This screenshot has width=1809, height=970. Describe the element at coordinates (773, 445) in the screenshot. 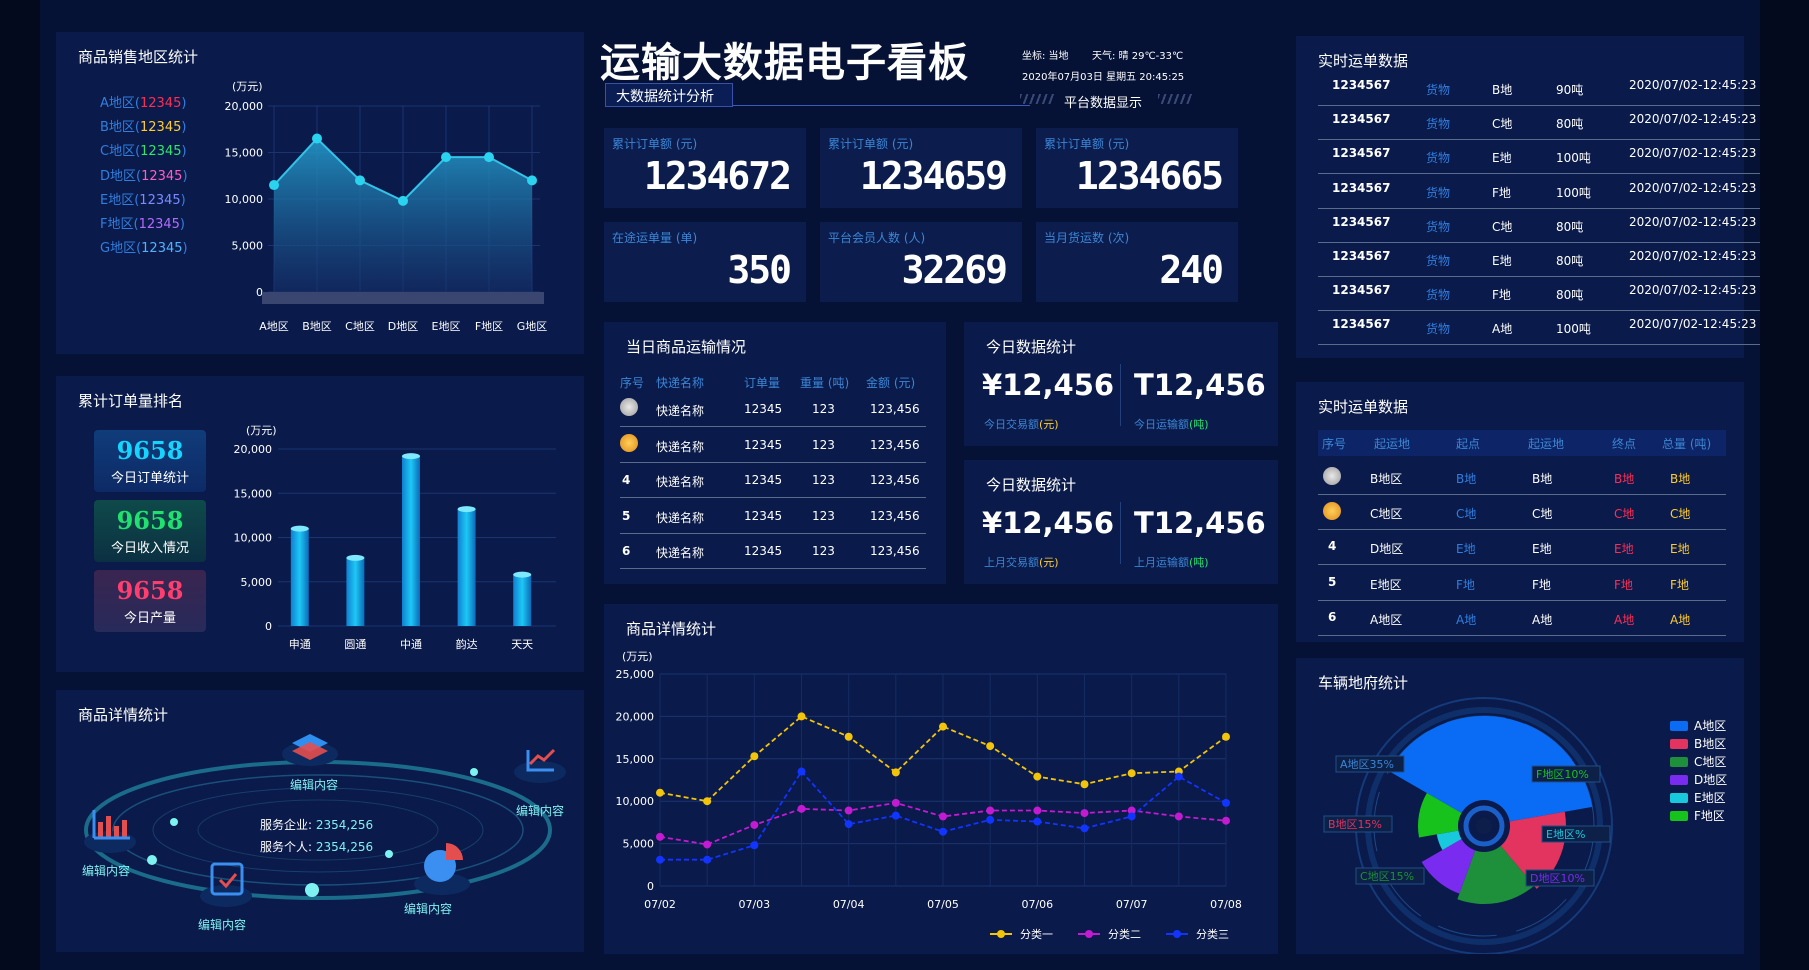

I see `table-row: 快递名称 12345 123 123,456` at that location.